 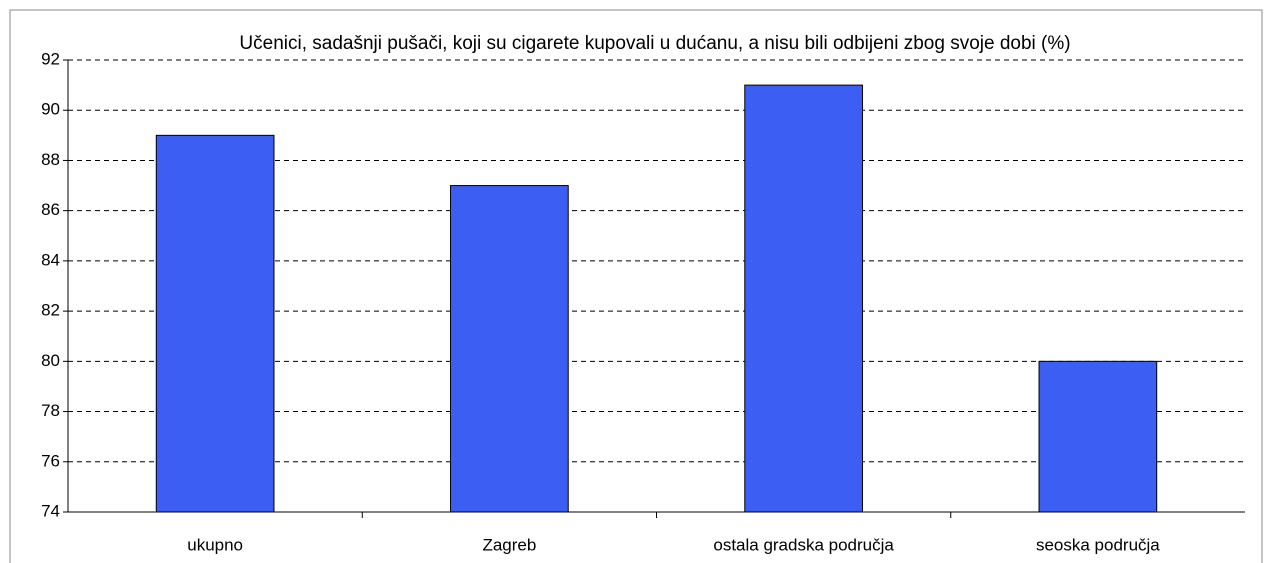 What do you see at coordinates (50, 259) in the screenshot?
I see `y-tick-label: 84` at bounding box center [50, 259].